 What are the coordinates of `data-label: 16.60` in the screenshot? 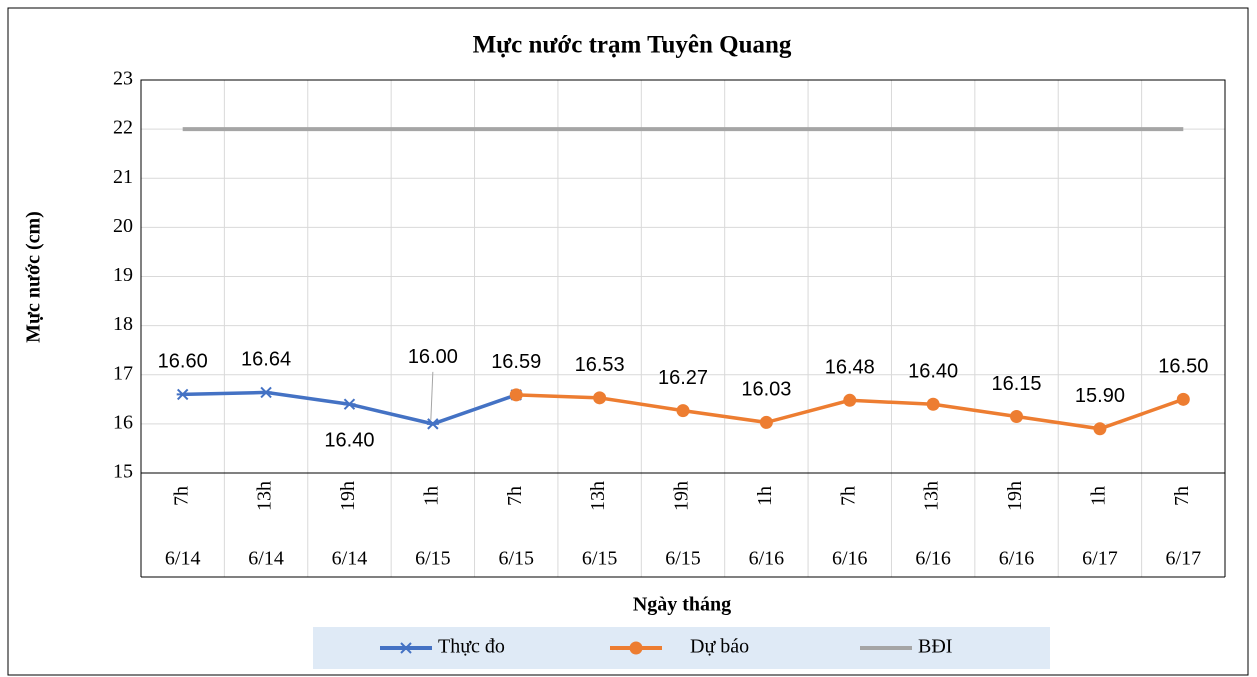 It's located at (183, 362).